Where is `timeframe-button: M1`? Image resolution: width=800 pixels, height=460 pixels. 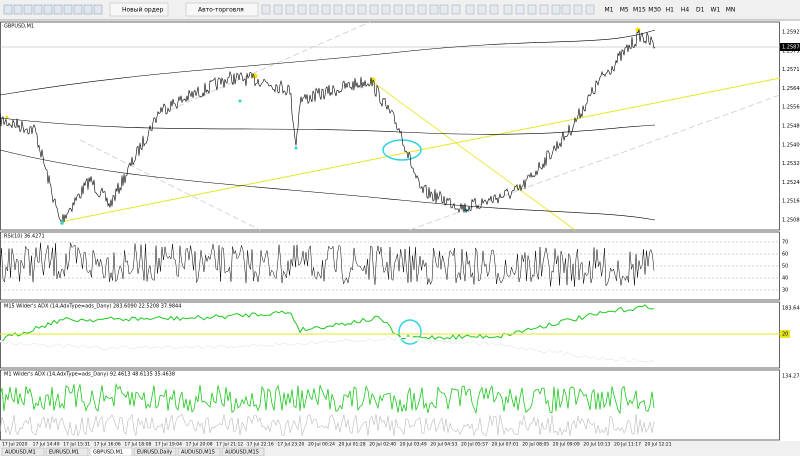 timeframe-button: M1 is located at coordinates (609, 10).